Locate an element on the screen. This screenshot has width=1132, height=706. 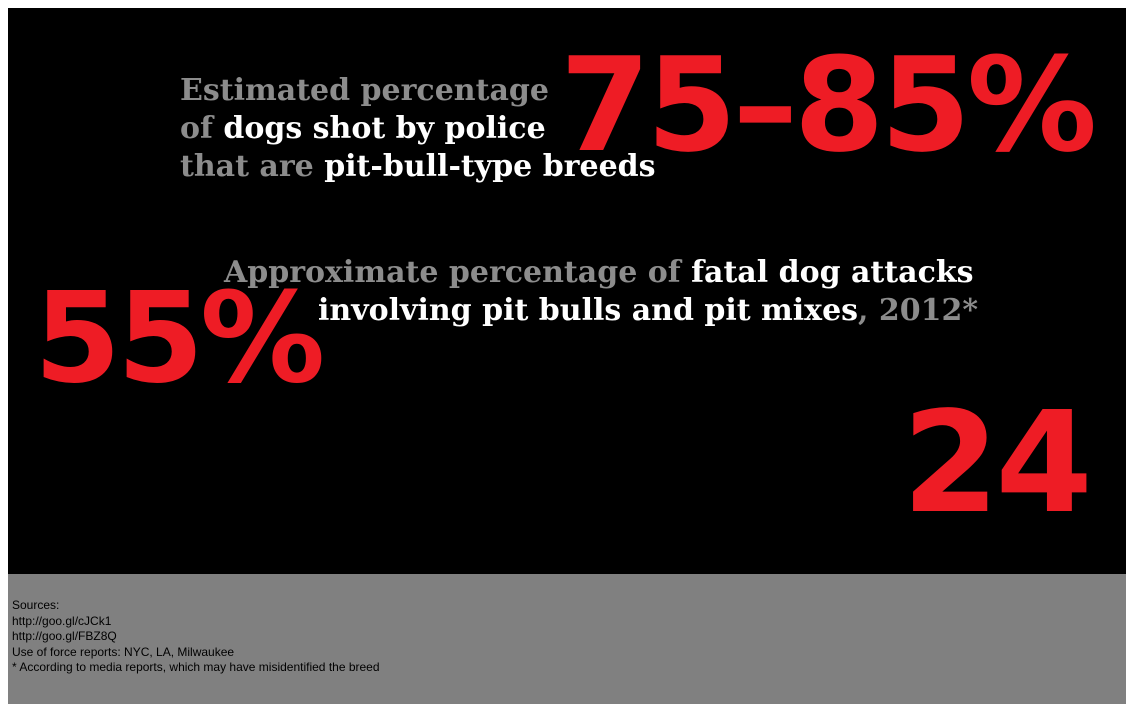
description-line: that are pit-bull-type breeds is located at coordinates (418, 167).